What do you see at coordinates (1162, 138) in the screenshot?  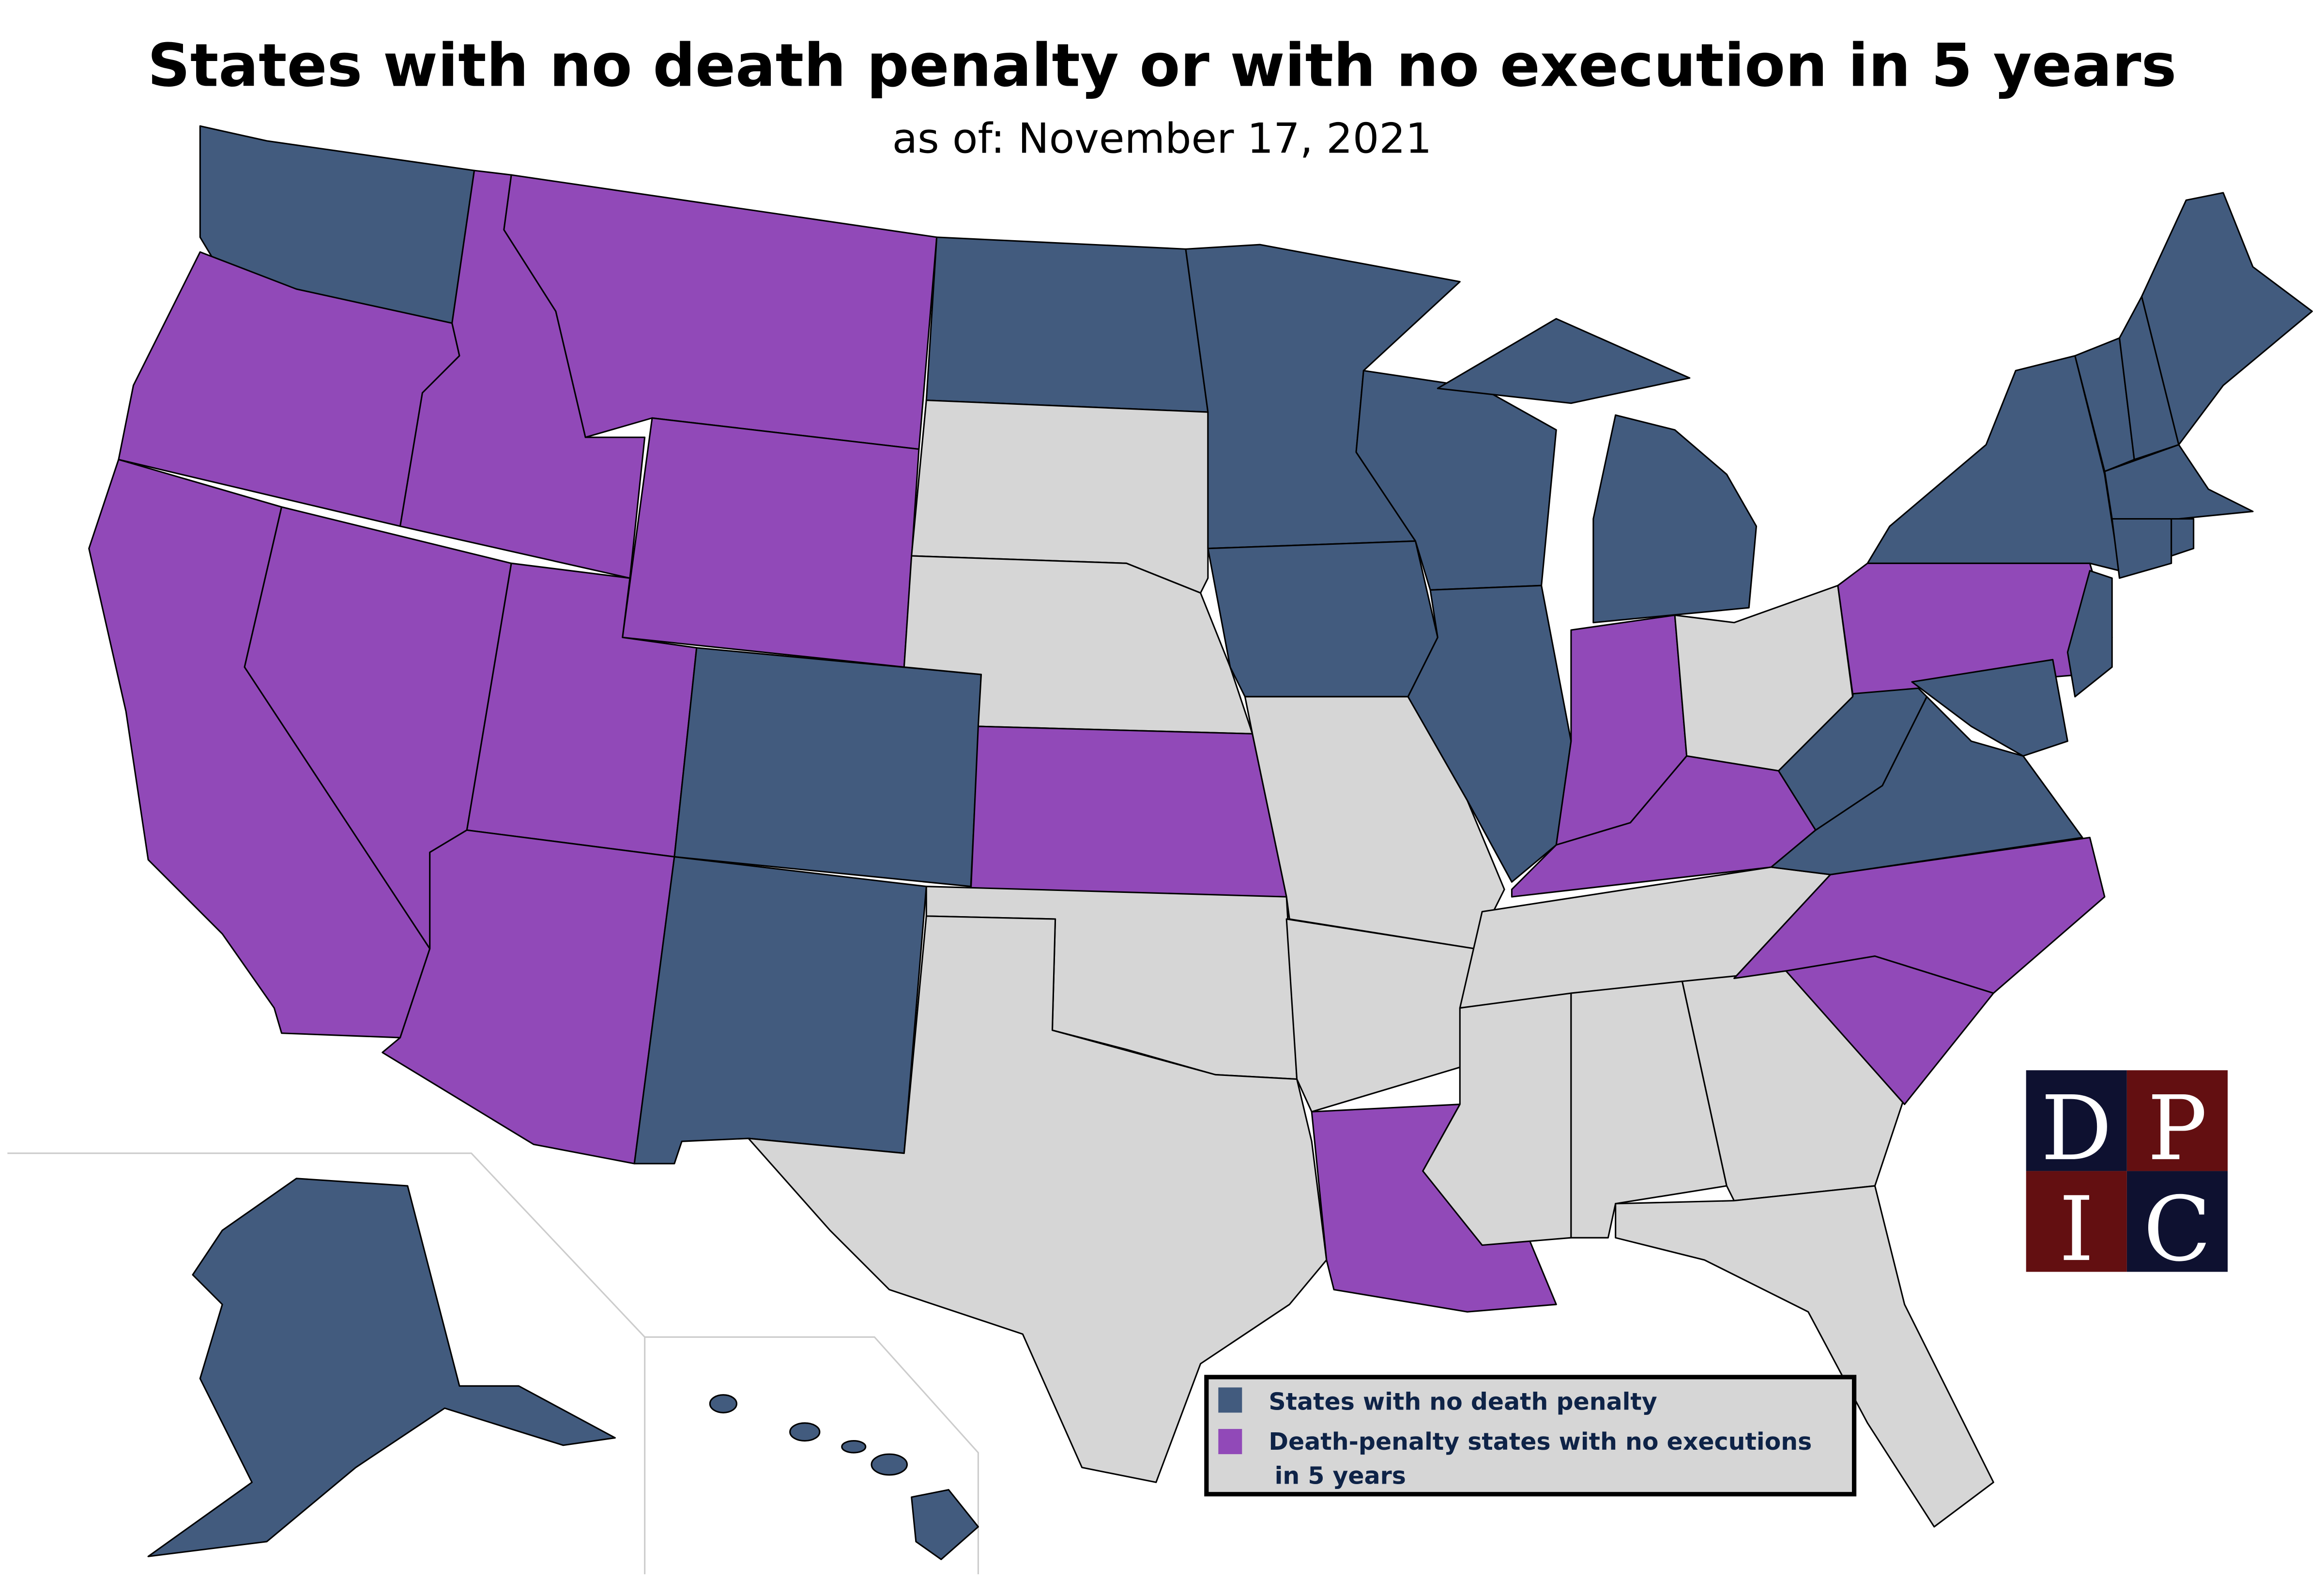 I see `page-subtitle: as of: November 17, 2021` at bounding box center [1162, 138].